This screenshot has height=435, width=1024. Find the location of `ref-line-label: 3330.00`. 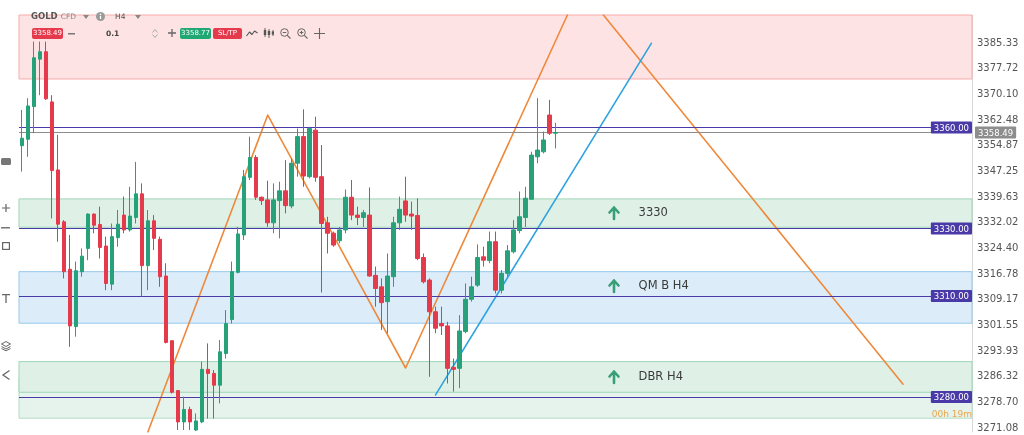

ref-line-label: 3330.00 is located at coordinates (951, 228).